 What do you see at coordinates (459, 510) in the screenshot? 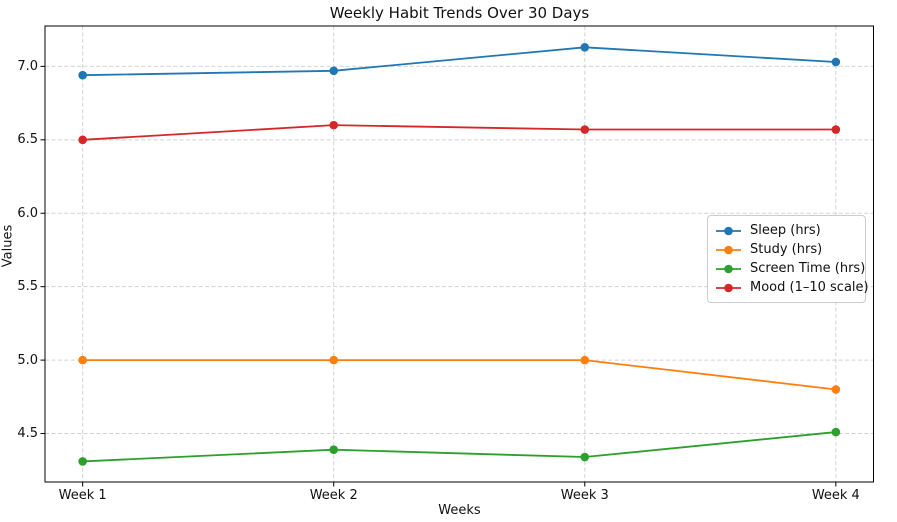
I see `x-axis-label: Weeks` at bounding box center [459, 510].